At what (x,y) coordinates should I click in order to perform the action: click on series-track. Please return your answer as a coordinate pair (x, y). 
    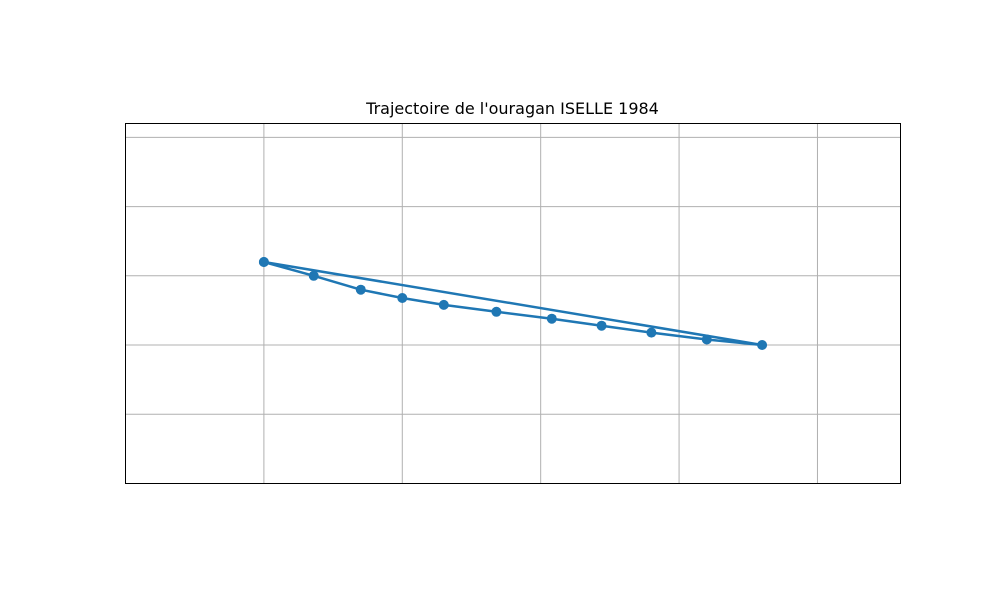
    Looking at the image, I should click on (513, 303).